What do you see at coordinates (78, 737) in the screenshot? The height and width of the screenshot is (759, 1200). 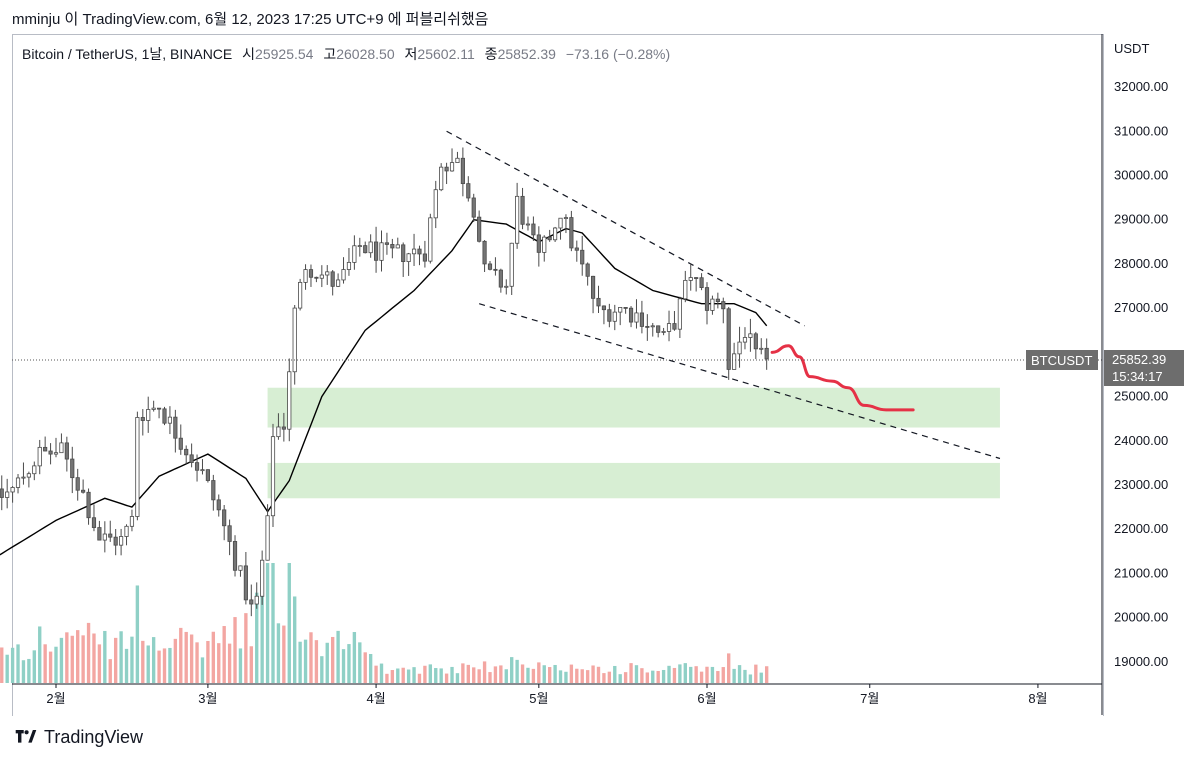 I see `tradingview-logo: TradingView` at bounding box center [78, 737].